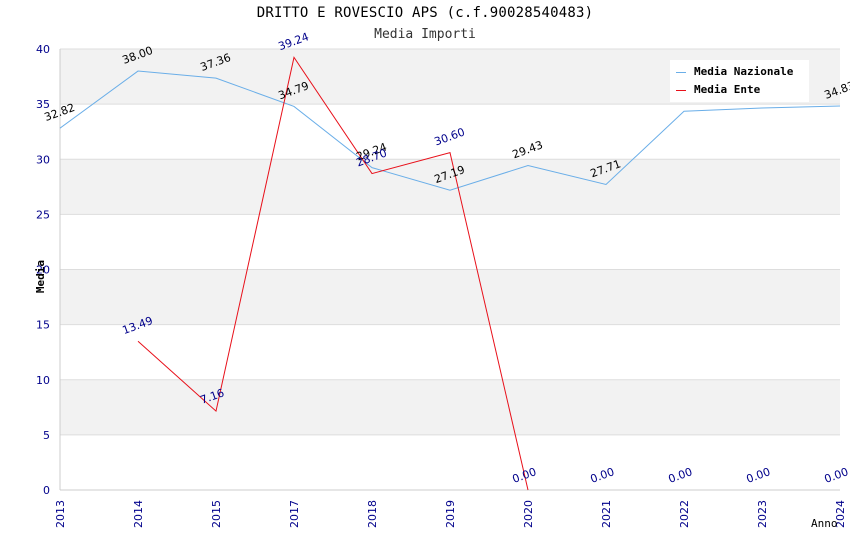 The width and height of the screenshot is (850, 550). Describe the element at coordinates (606, 514) in the screenshot. I see `x-tick-label: 2021` at that location.